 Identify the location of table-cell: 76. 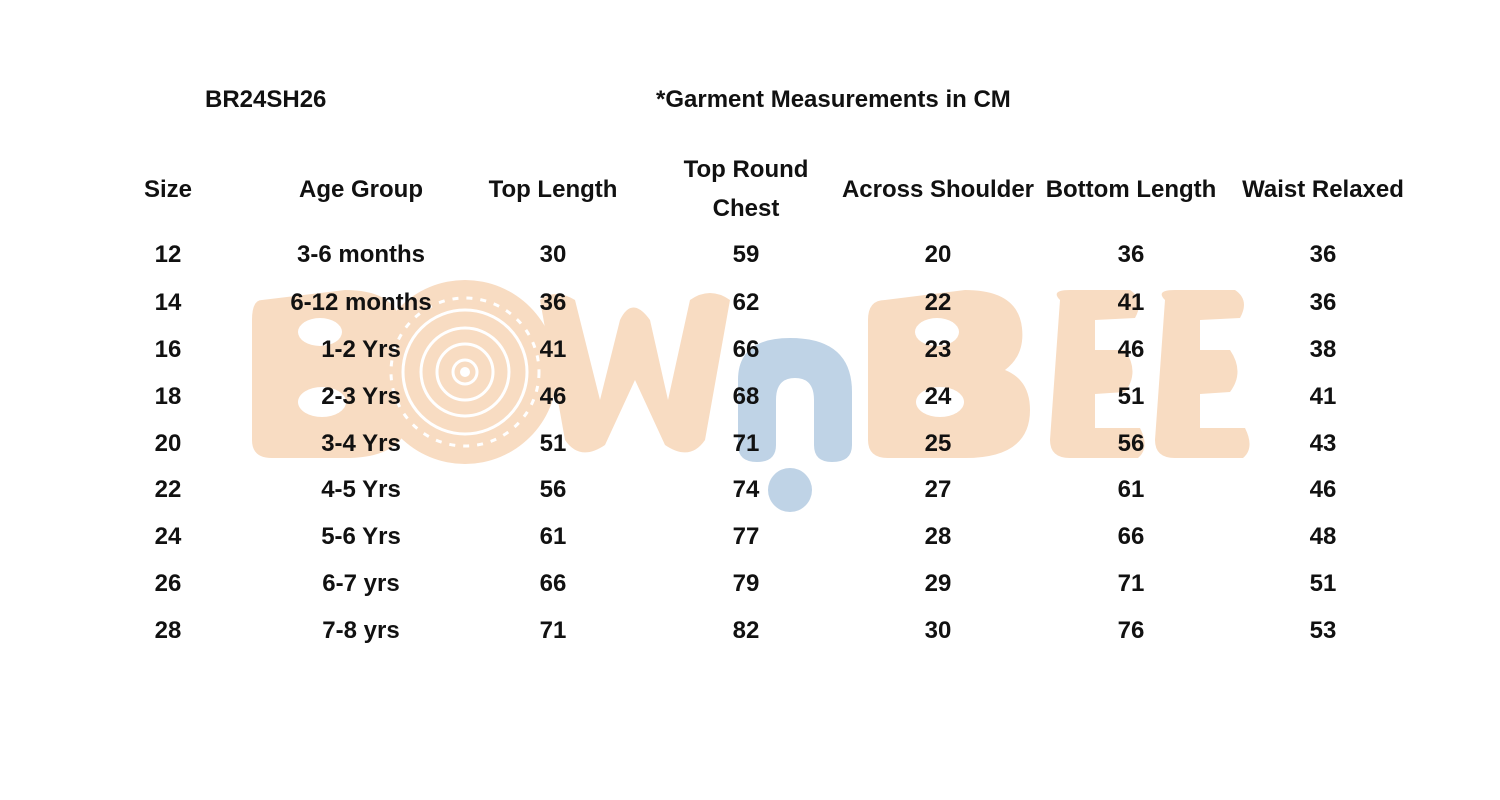
(1131, 630).